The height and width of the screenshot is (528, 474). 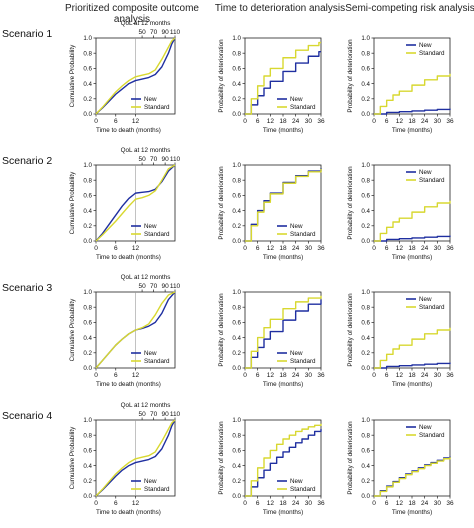 I want to click on panel-4-deterioration-xtick-label: 6, so click(x=258, y=503).